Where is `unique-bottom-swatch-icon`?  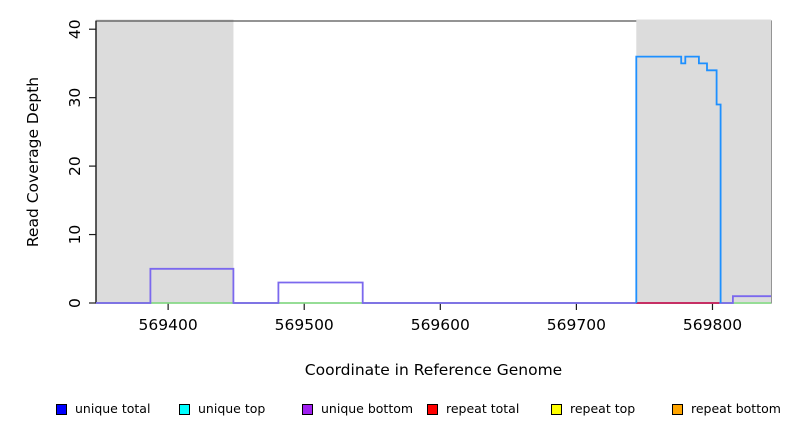
unique-bottom-swatch-icon is located at coordinates (307, 409).